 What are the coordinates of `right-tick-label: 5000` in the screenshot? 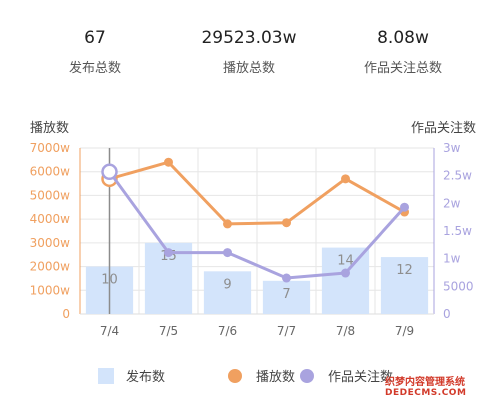 It's located at (458, 286).